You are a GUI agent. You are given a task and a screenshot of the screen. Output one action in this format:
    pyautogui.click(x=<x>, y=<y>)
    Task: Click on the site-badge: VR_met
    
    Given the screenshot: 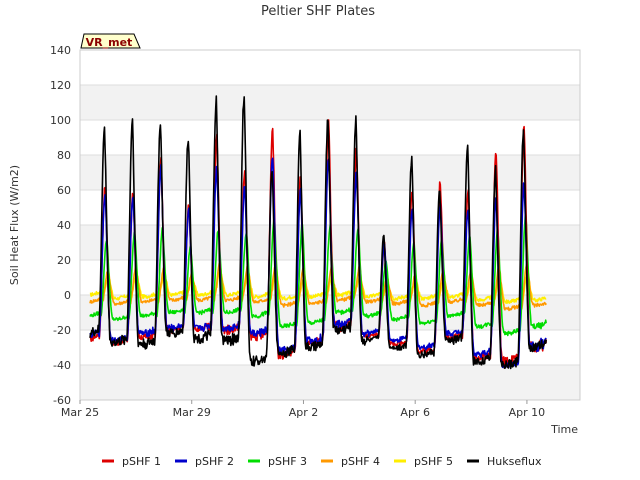 What is the action you would take?
    pyautogui.click(x=110, y=41)
    